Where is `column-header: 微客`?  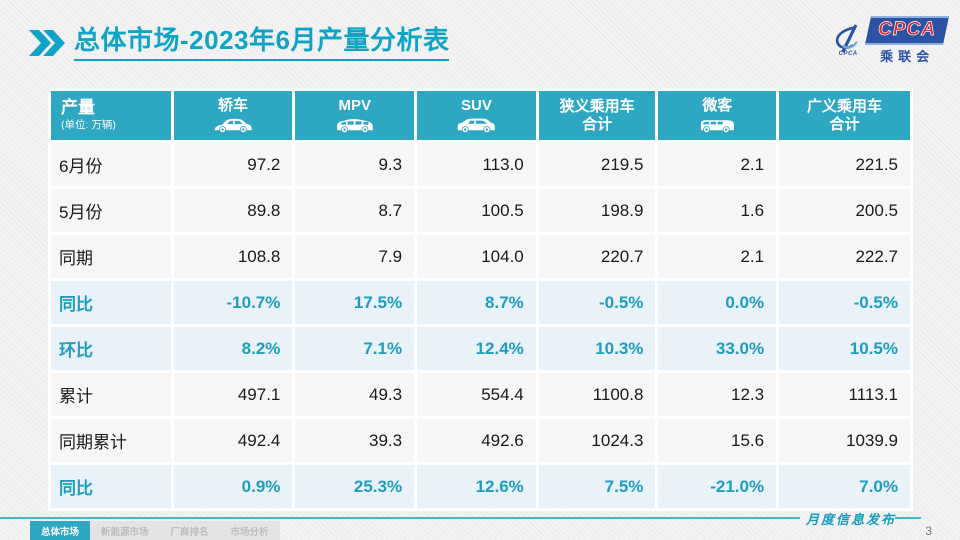
column-header: 微客 is located at coordinates (717, 115).